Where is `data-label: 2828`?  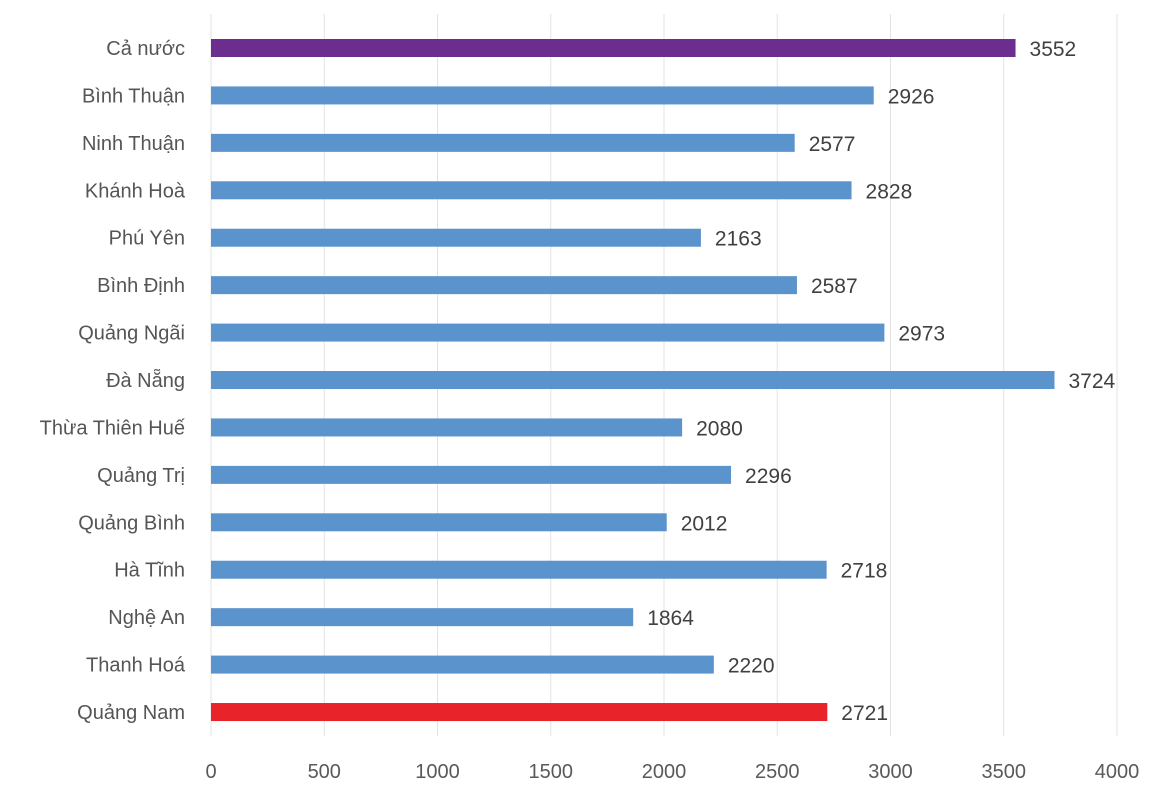
data-label: 2828 is located at coordinates (889, 191).